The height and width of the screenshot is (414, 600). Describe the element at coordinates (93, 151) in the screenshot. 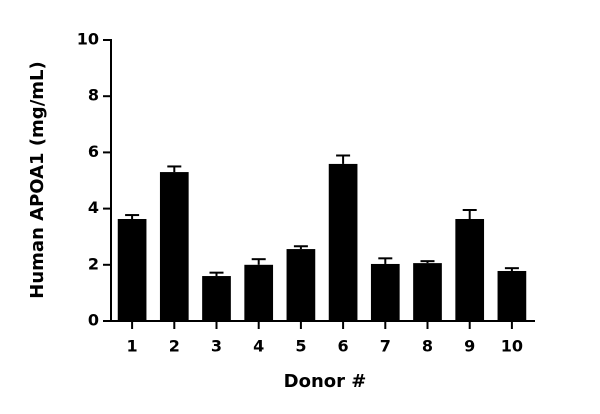

I see `y-tick-label: 6` at that location.